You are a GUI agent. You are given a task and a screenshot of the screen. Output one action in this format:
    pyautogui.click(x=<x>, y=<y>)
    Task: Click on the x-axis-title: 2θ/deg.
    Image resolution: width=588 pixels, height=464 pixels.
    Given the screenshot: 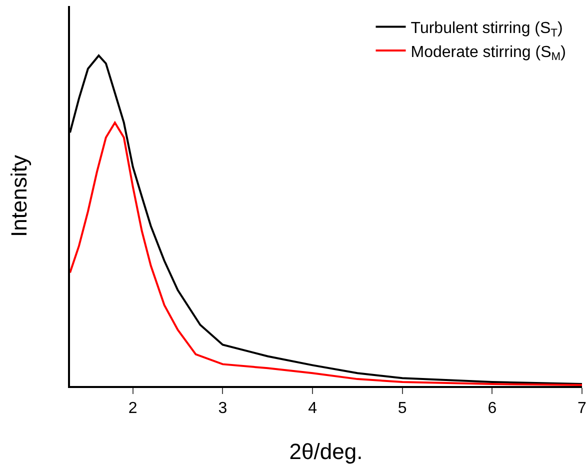 What is the action you would take?
    pyautogui.click(x=326, y=451)
    